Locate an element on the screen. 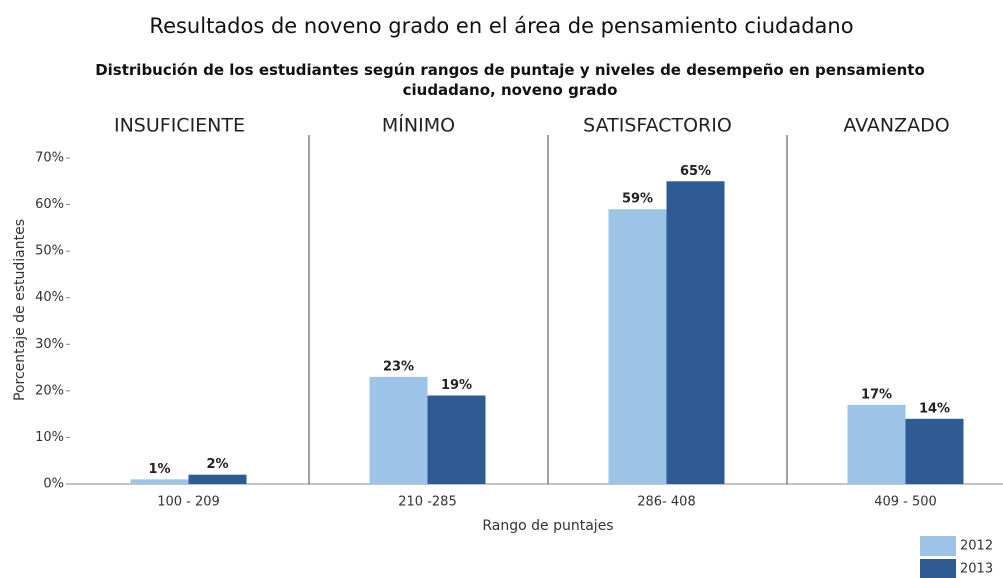 This screenshot has width=1003, height=578. y-tick-label: 0% is located at coordinates (53, 484).